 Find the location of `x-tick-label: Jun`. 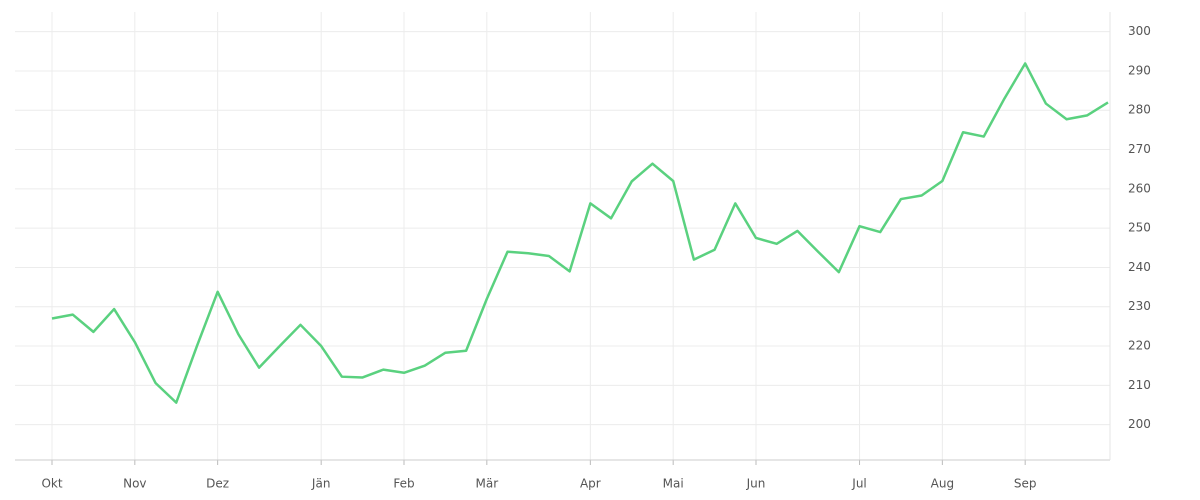

x-tick-label: Jun is located at coordinates (756, 484).